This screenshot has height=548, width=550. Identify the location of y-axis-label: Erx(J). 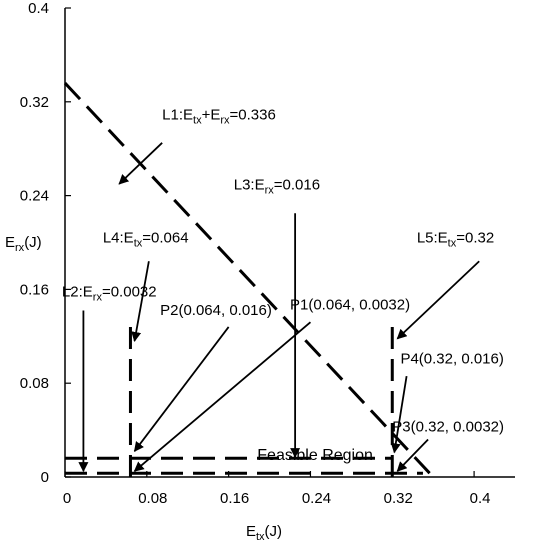
(23, 244).